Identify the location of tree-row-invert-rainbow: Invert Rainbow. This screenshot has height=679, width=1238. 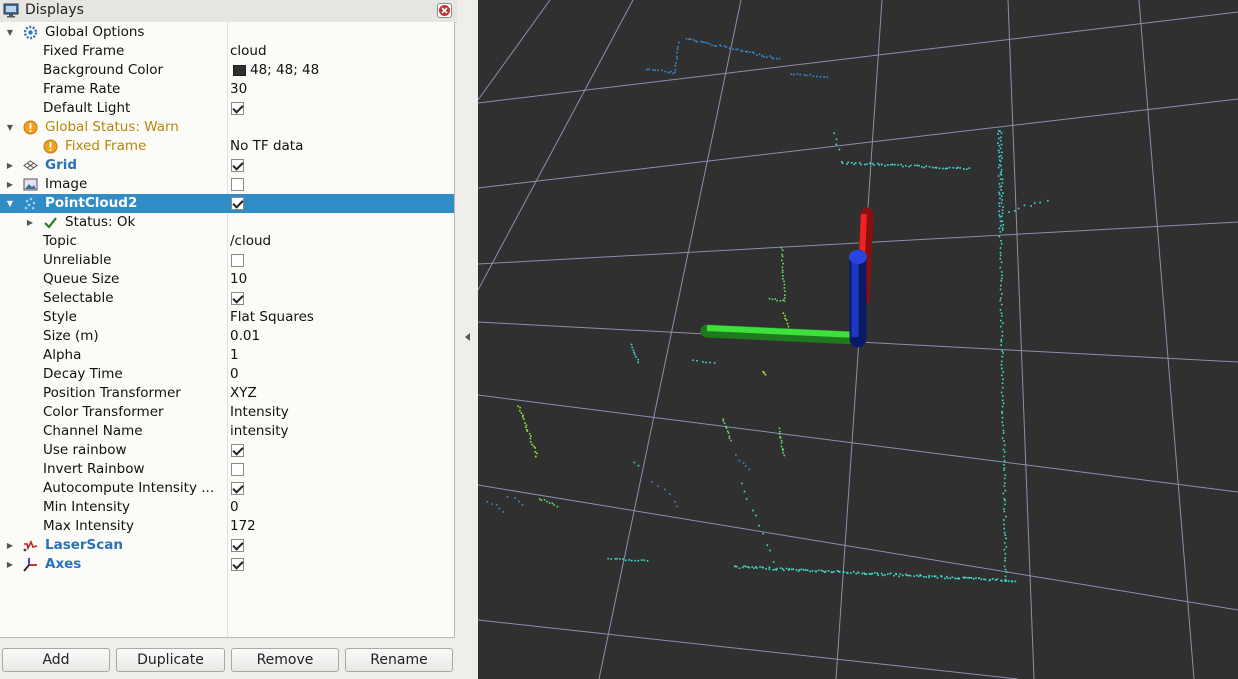
(227, 469).